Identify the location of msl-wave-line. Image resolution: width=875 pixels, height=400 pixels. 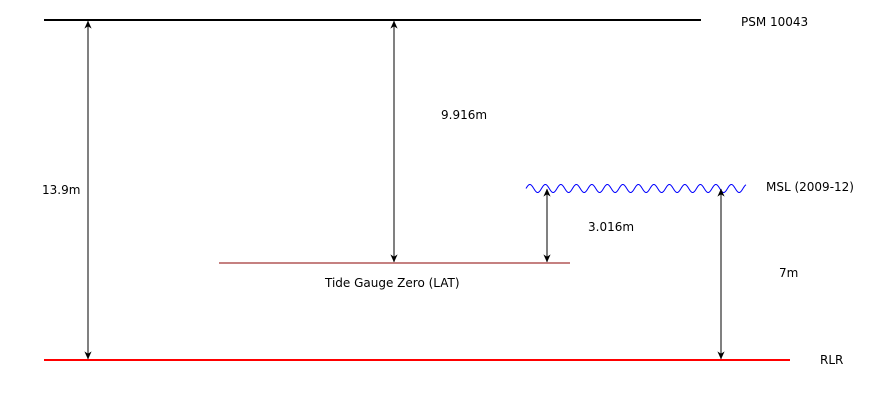
(636, 188).